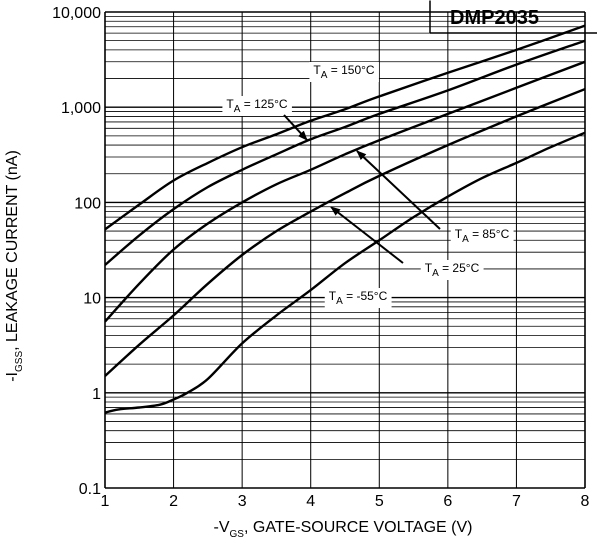  What do you see at coordinates (343, 529) in the screenshot?
I see `x-axis-title: -VGS, GATE-SOURCE VOLTAGE (V)` at bounding box center [343, 529].